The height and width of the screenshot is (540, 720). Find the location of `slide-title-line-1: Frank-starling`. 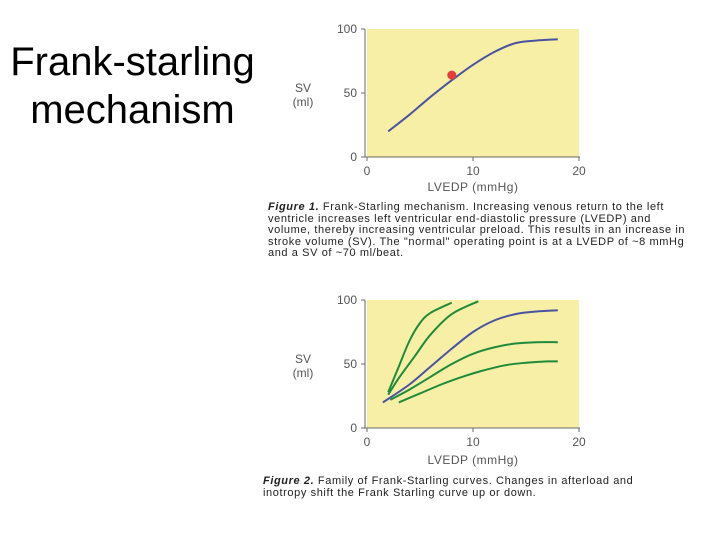

slide-title-line-1: Frank-starling is located at coordinates (132, 62).